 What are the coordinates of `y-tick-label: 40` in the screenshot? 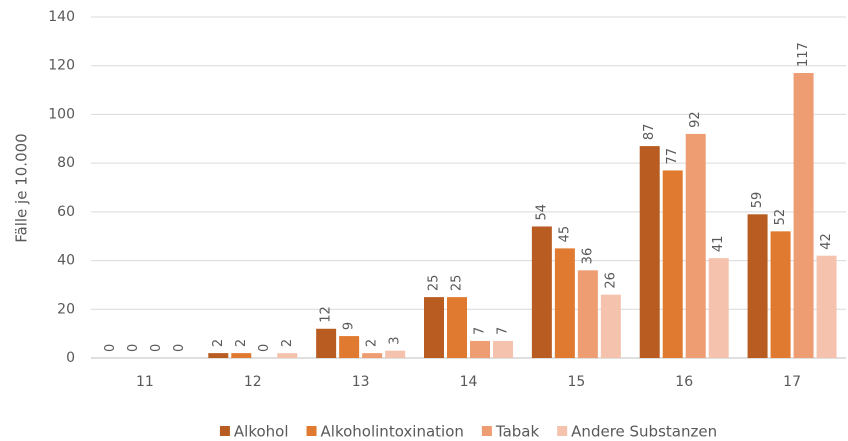 It's located at (66, 261).